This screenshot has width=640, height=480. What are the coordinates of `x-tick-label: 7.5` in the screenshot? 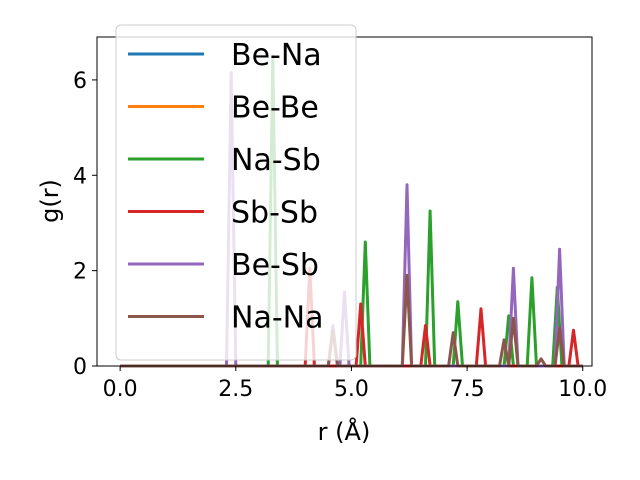 It's located at (467, 389).